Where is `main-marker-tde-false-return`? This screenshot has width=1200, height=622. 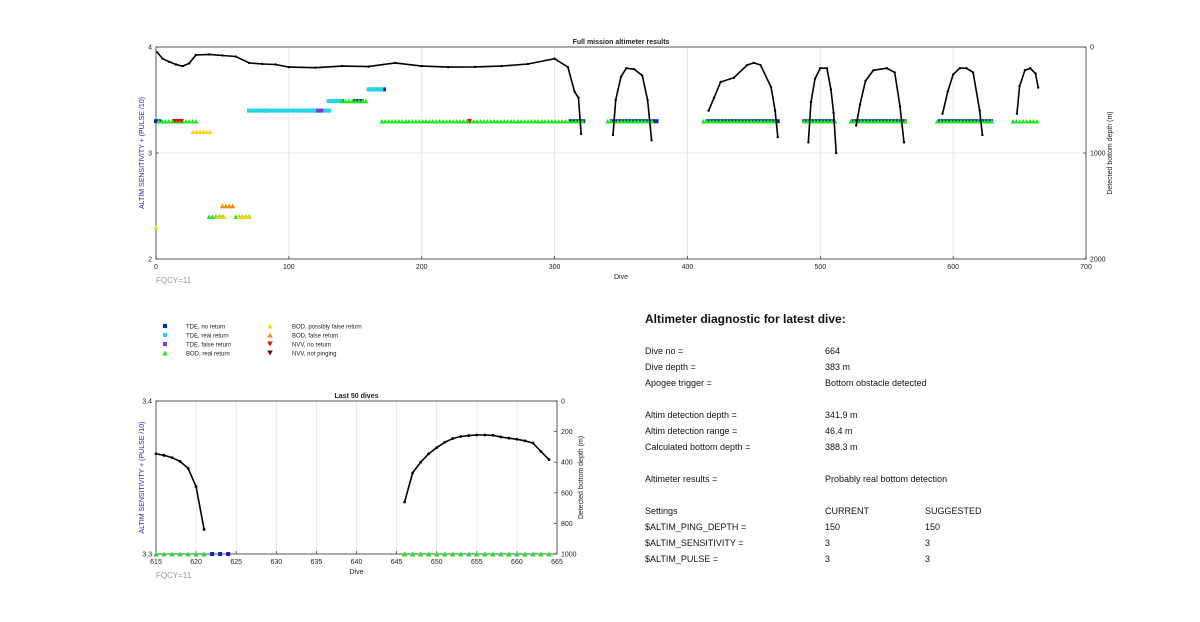
main-marker-tde-false-return is located at coordinates (318, 110).